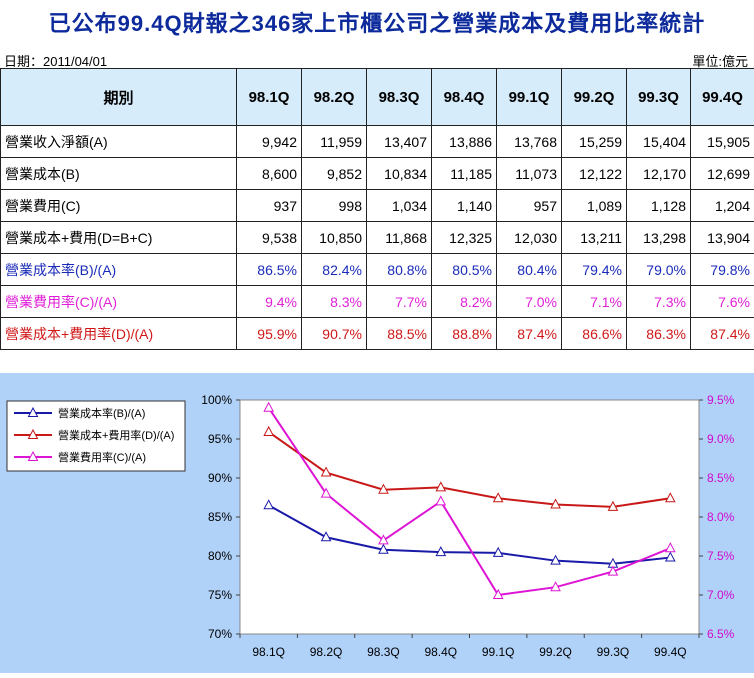 This screenshot has width=754, height=678. What do you see at coordinates (464, 302) in the screenshot?
I see `table-cell: 8.2%` at bounding box center [464, 302].